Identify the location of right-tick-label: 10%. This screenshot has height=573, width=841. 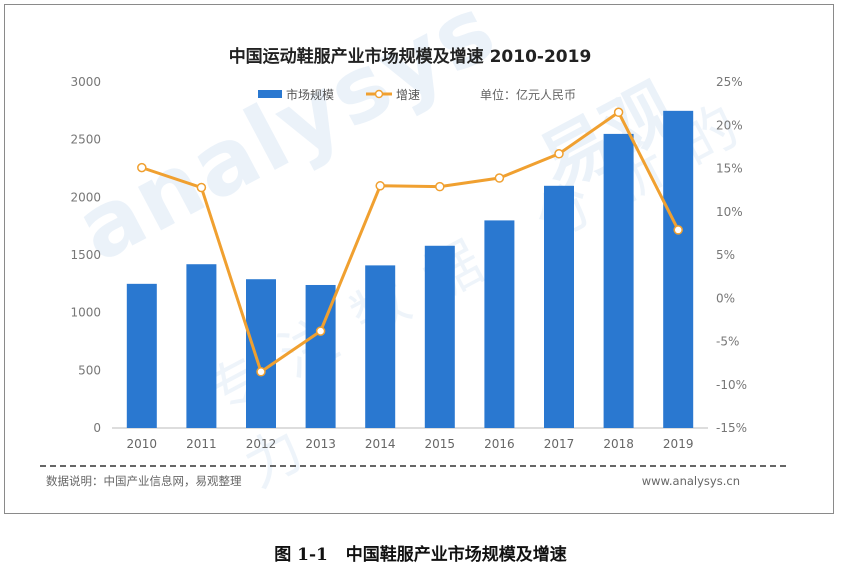
(729, 212).